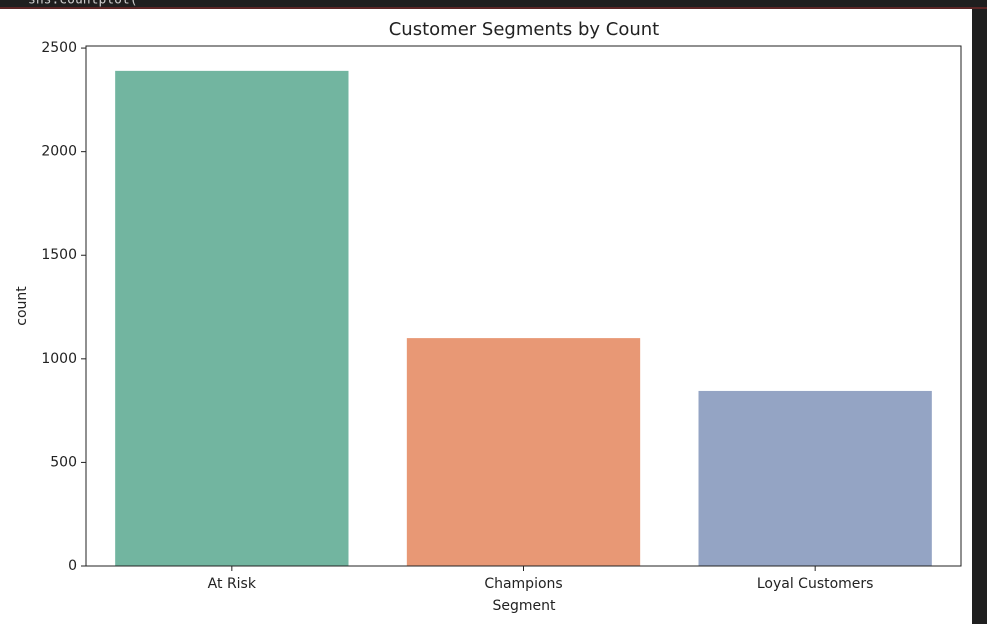 This screenshot has width=987, height=624. What do you see at coordinates (59, 48) in the screenshot?
I see `y-tick-label: 2500` at bounding box center [59, 48].